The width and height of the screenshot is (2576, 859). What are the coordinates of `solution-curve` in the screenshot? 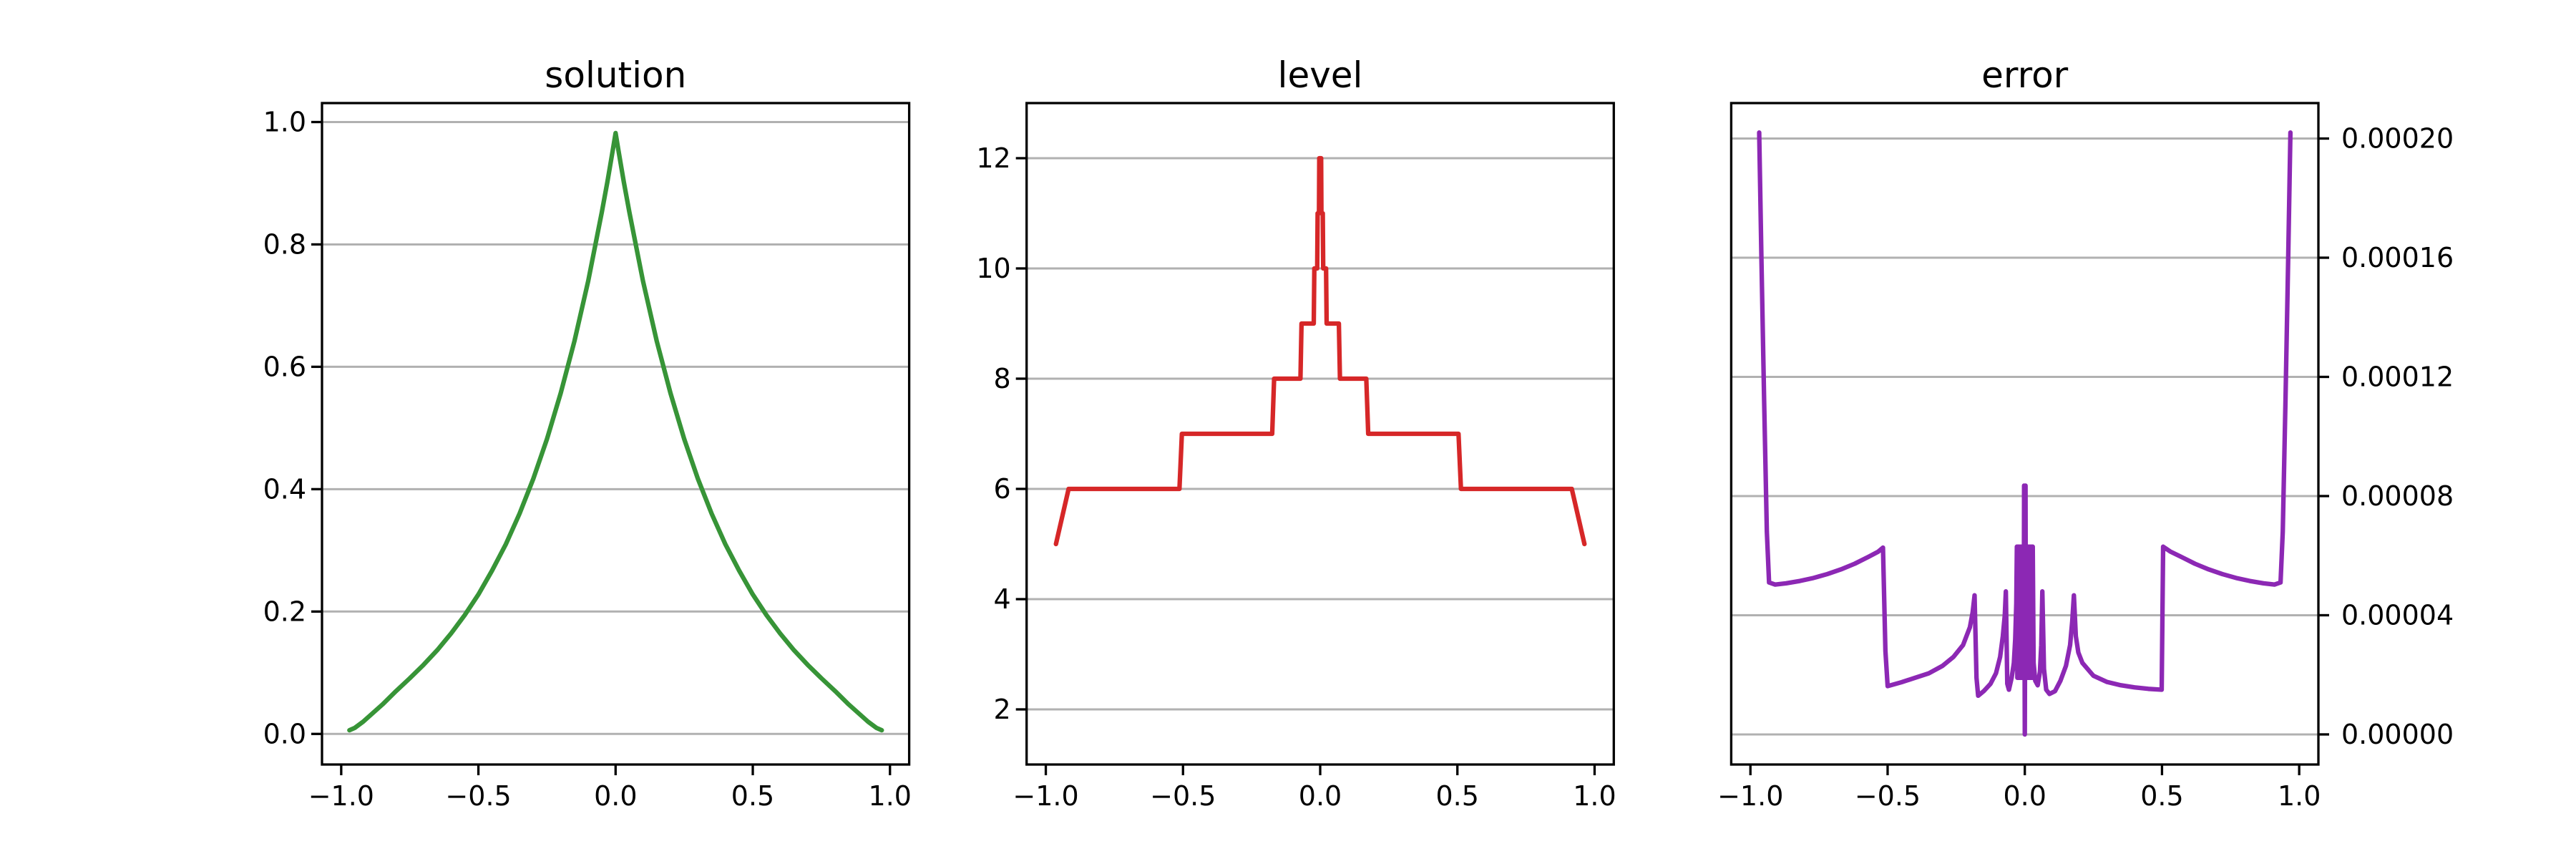 It's located at (615, 431).